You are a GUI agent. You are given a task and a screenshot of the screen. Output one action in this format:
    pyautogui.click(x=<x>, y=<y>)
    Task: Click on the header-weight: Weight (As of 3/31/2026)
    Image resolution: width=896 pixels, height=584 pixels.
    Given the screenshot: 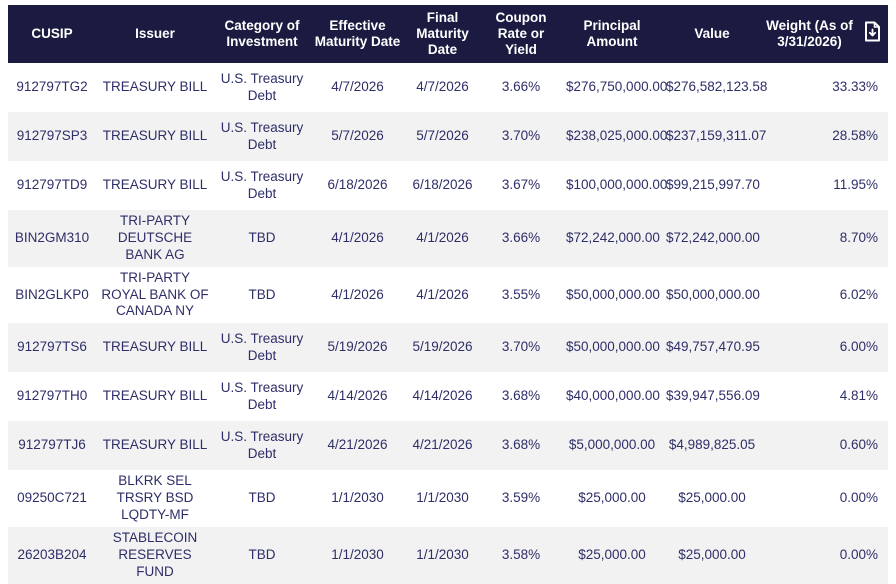 What is the action you would take?
    pyautogui.click(x=809, y=34)
    